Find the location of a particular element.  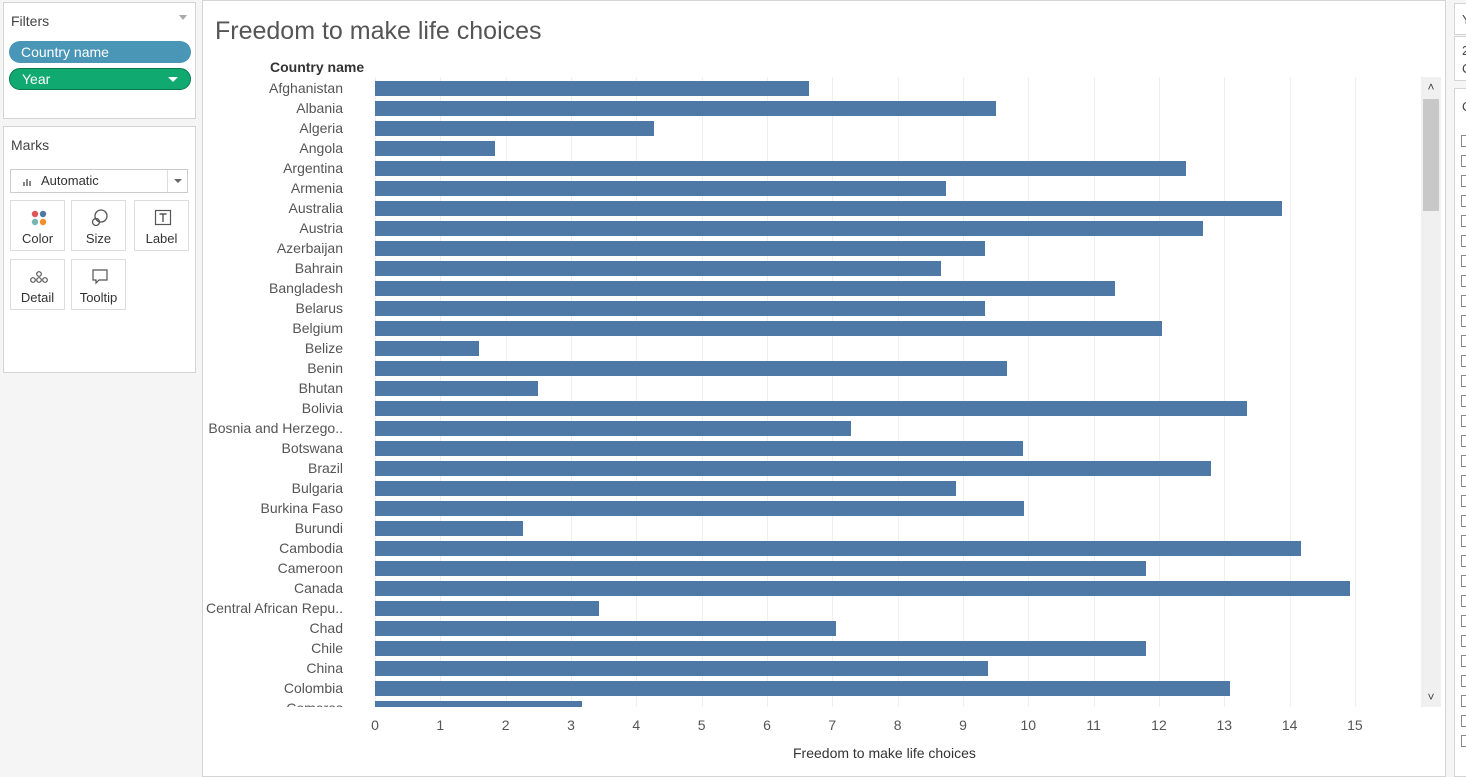

row-label: Colombia is located at coordinates (313, 688).